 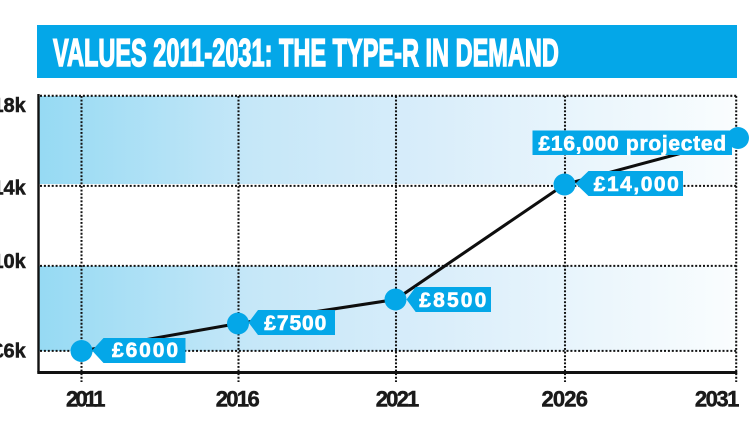 I want to click on svg-text: 2021, so click(x=398, y=399).